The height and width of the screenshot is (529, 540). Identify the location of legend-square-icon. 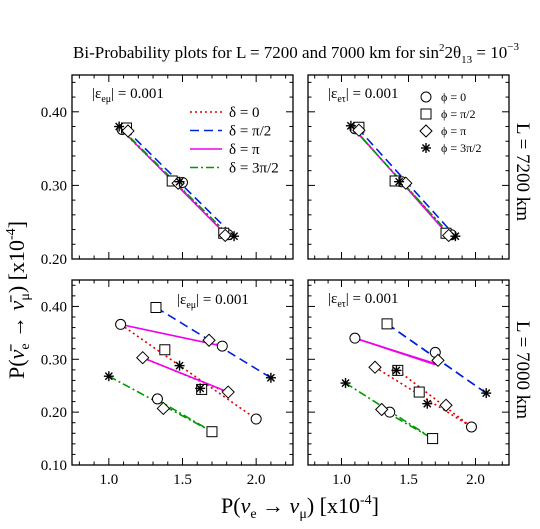
(426, 114).